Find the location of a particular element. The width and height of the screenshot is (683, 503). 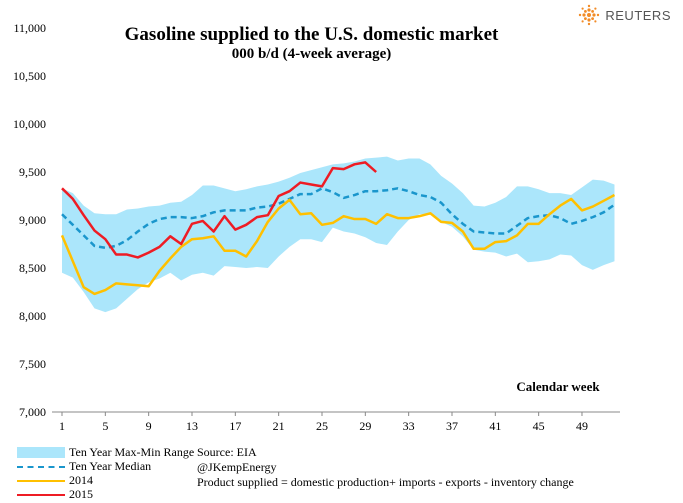

legend-2014: 2014 is located at coordinates (55, 480).